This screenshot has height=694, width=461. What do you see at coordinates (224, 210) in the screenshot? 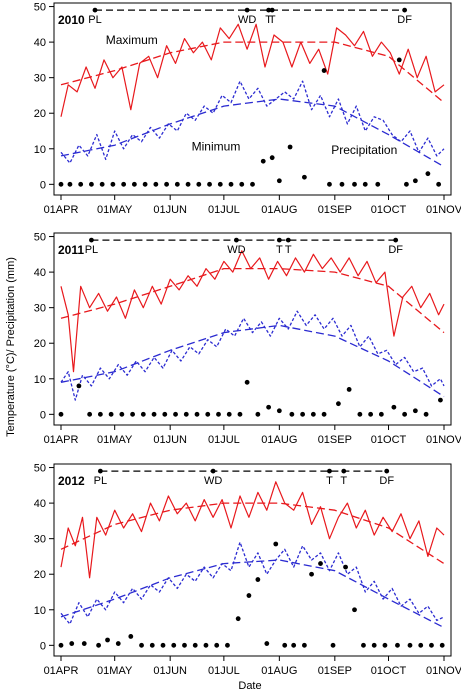
I see `x-tick-label: 01JUL` at bounding box center [224, 210].